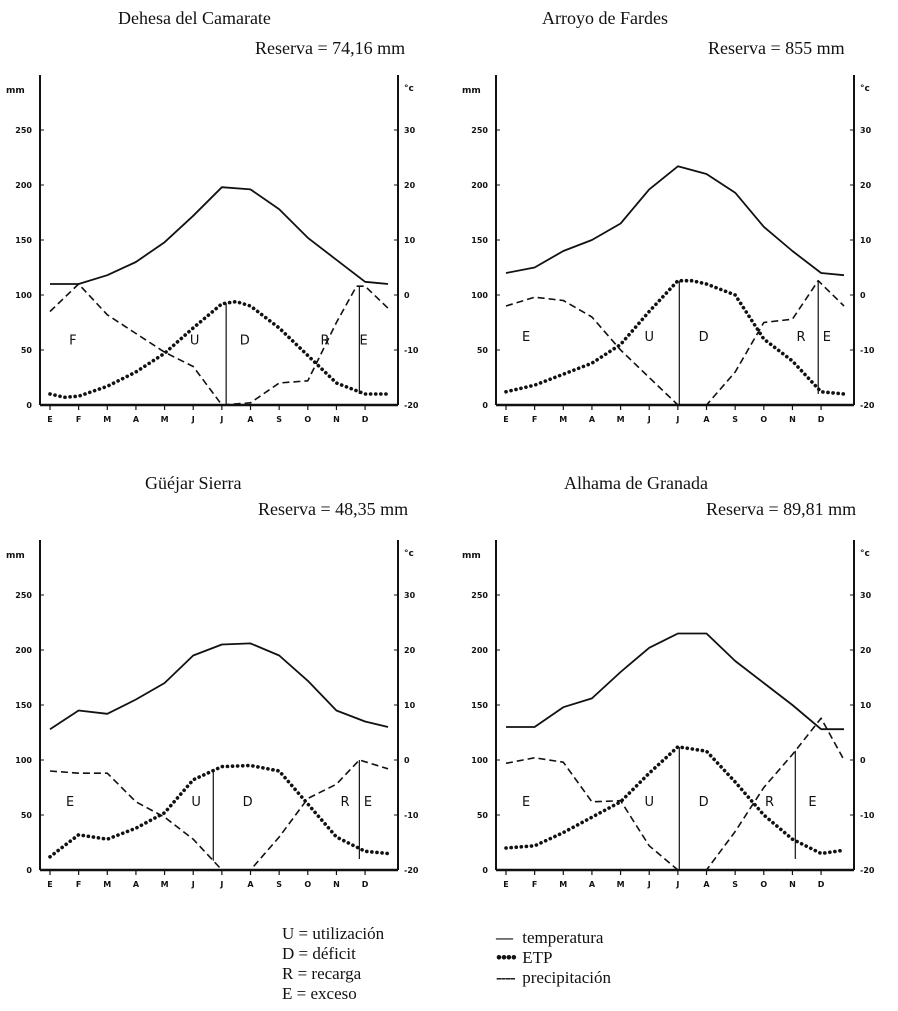 This screenshot has width=898, height=1011. I want to click on legend-symbol: ••••, so click(506, 957).